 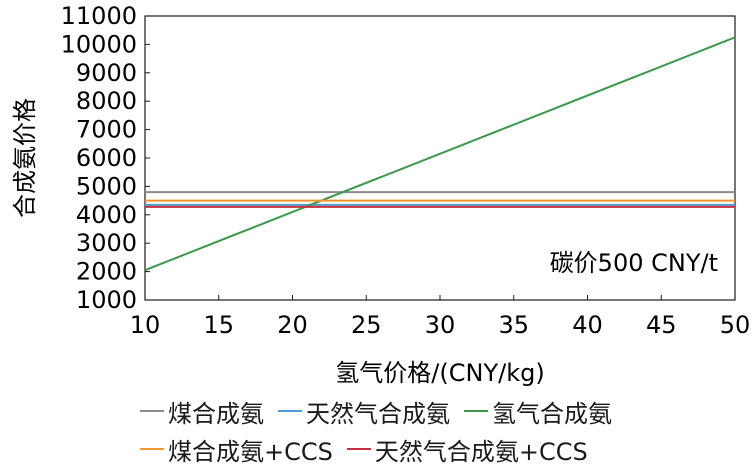 What do you see at coordinates (216, 413) in the screenshot?
I see `legend-label-coal: 煤合成氨` at bounding box center [216, 413].